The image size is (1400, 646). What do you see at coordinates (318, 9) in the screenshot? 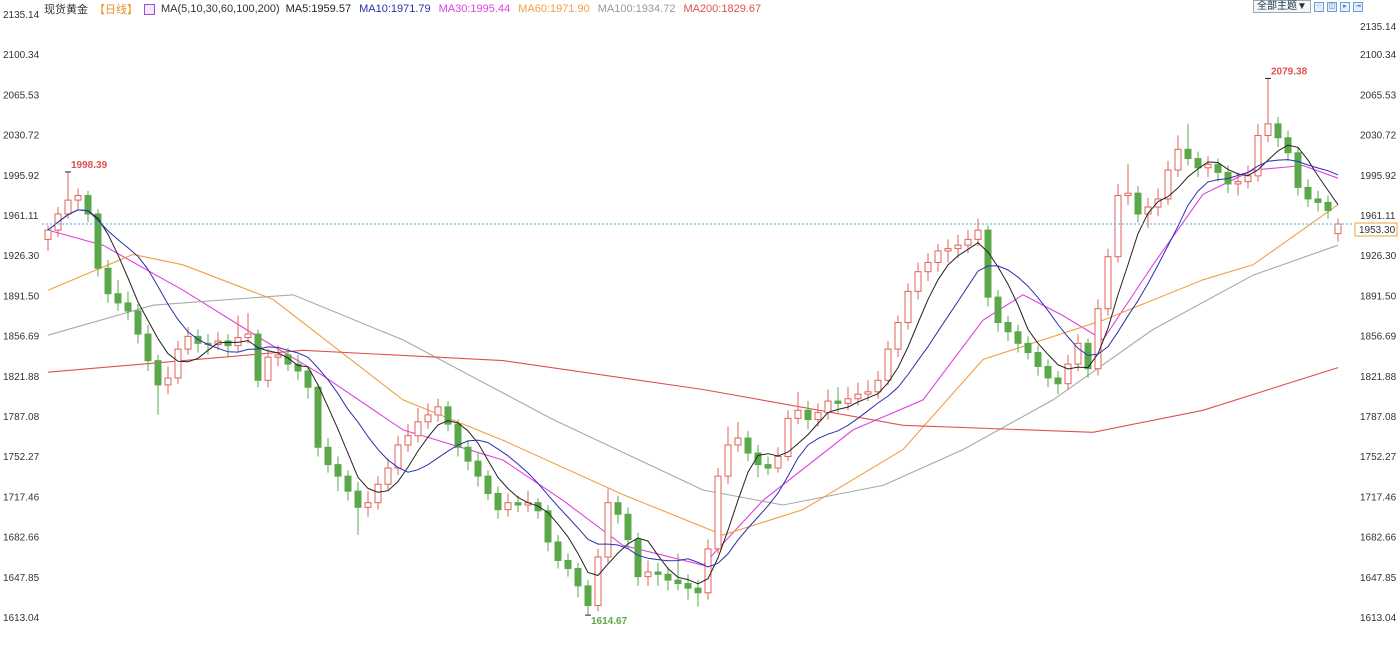
I see `ma-value-0: MA5:1959.57` at bounding box center [318, 9].